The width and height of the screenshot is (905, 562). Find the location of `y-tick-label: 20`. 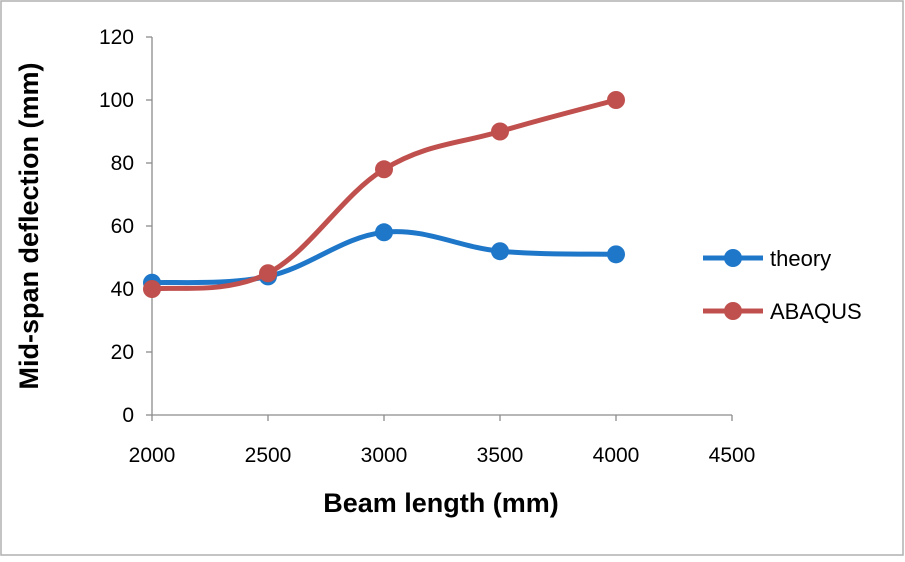

y-tick-label: 20 is located at coordinates (122, 352).